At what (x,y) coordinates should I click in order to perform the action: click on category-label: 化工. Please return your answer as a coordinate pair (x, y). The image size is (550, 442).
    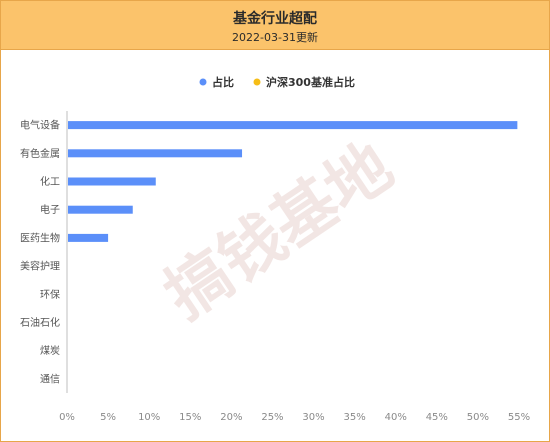
    Looking at the image, I should click on (50, 181).